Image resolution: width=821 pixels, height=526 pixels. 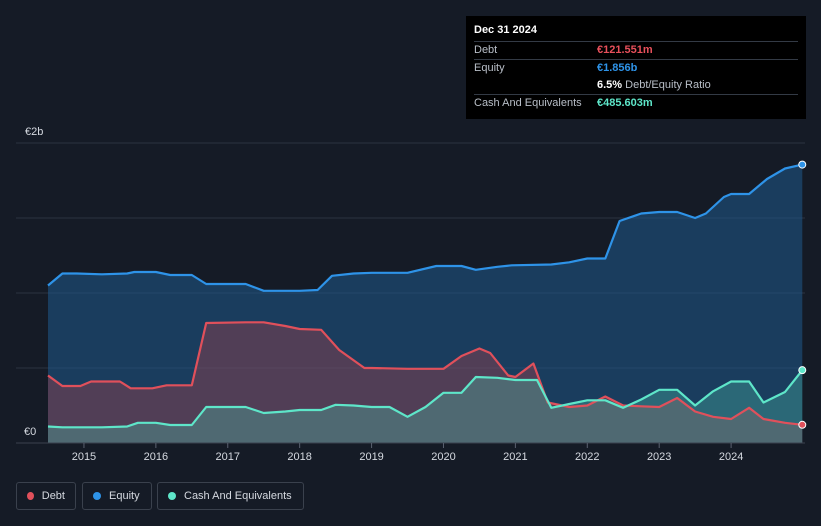 I want to click on x-tick-label: 2023, so click(x=659, y=457).